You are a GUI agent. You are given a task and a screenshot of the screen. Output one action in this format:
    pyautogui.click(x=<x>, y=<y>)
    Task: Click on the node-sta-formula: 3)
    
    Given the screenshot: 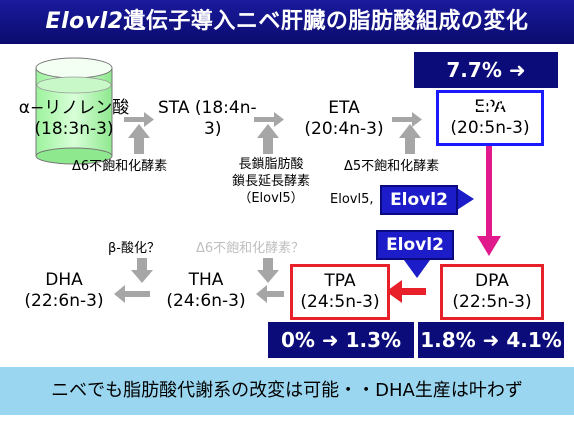 What is the action you would take?
    pyautogui.click(x=213, y=129)
    